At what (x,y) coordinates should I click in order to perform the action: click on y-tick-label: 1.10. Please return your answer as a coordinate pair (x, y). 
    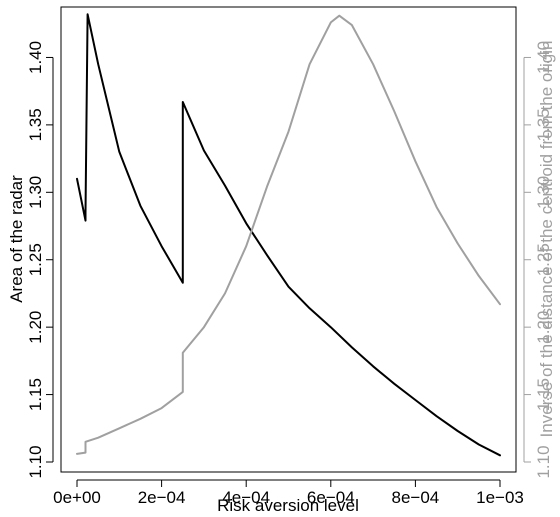
    Looking at the image, I should click on (35, 461).